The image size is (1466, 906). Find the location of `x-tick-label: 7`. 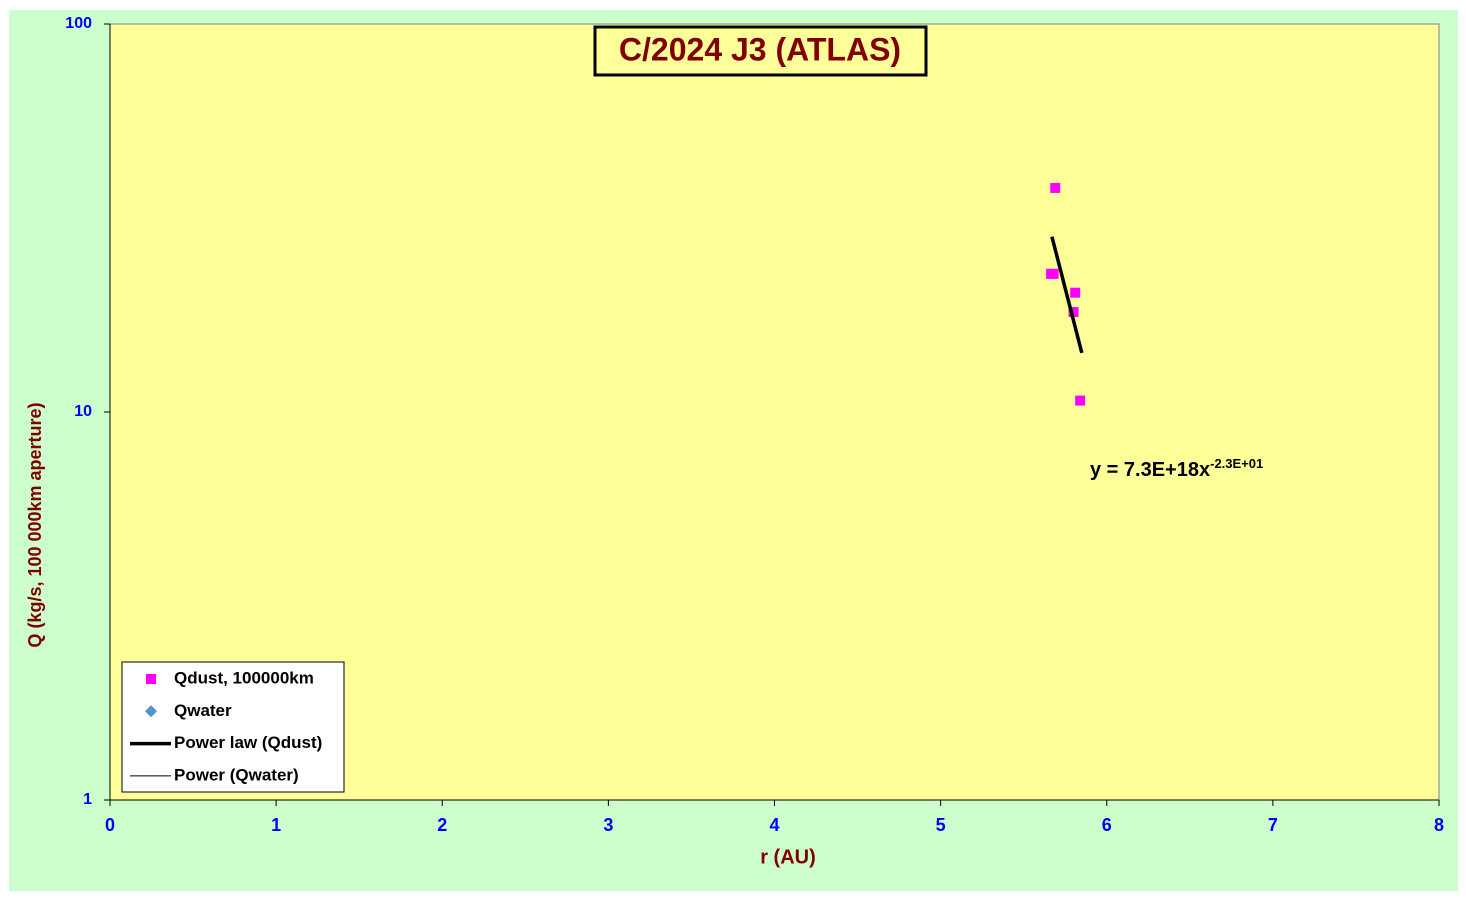

x-tick-label: 7 is located at coordinates (1273, 825).